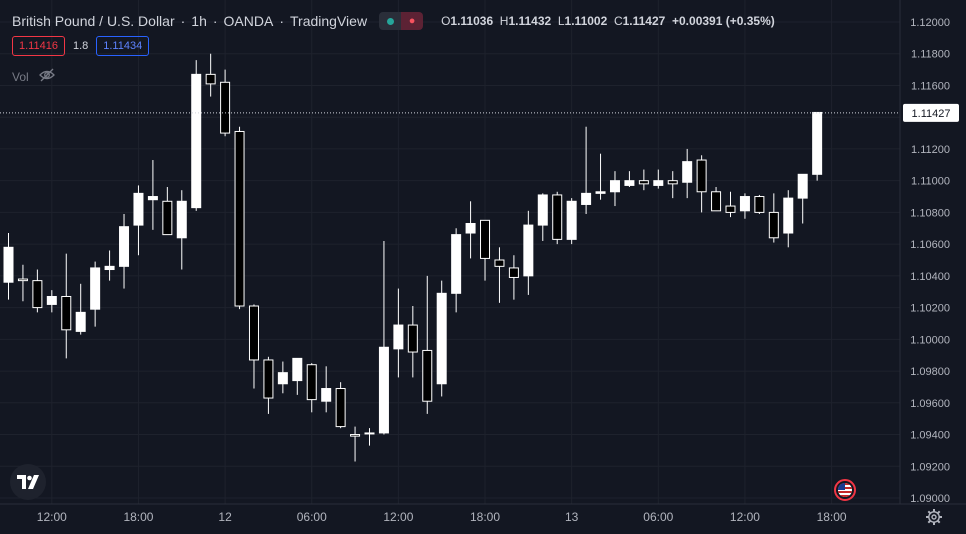 The height and width of the screenshot is (534, 966). I want to click on y-tick-label: 1.11600, so click(930, 86).